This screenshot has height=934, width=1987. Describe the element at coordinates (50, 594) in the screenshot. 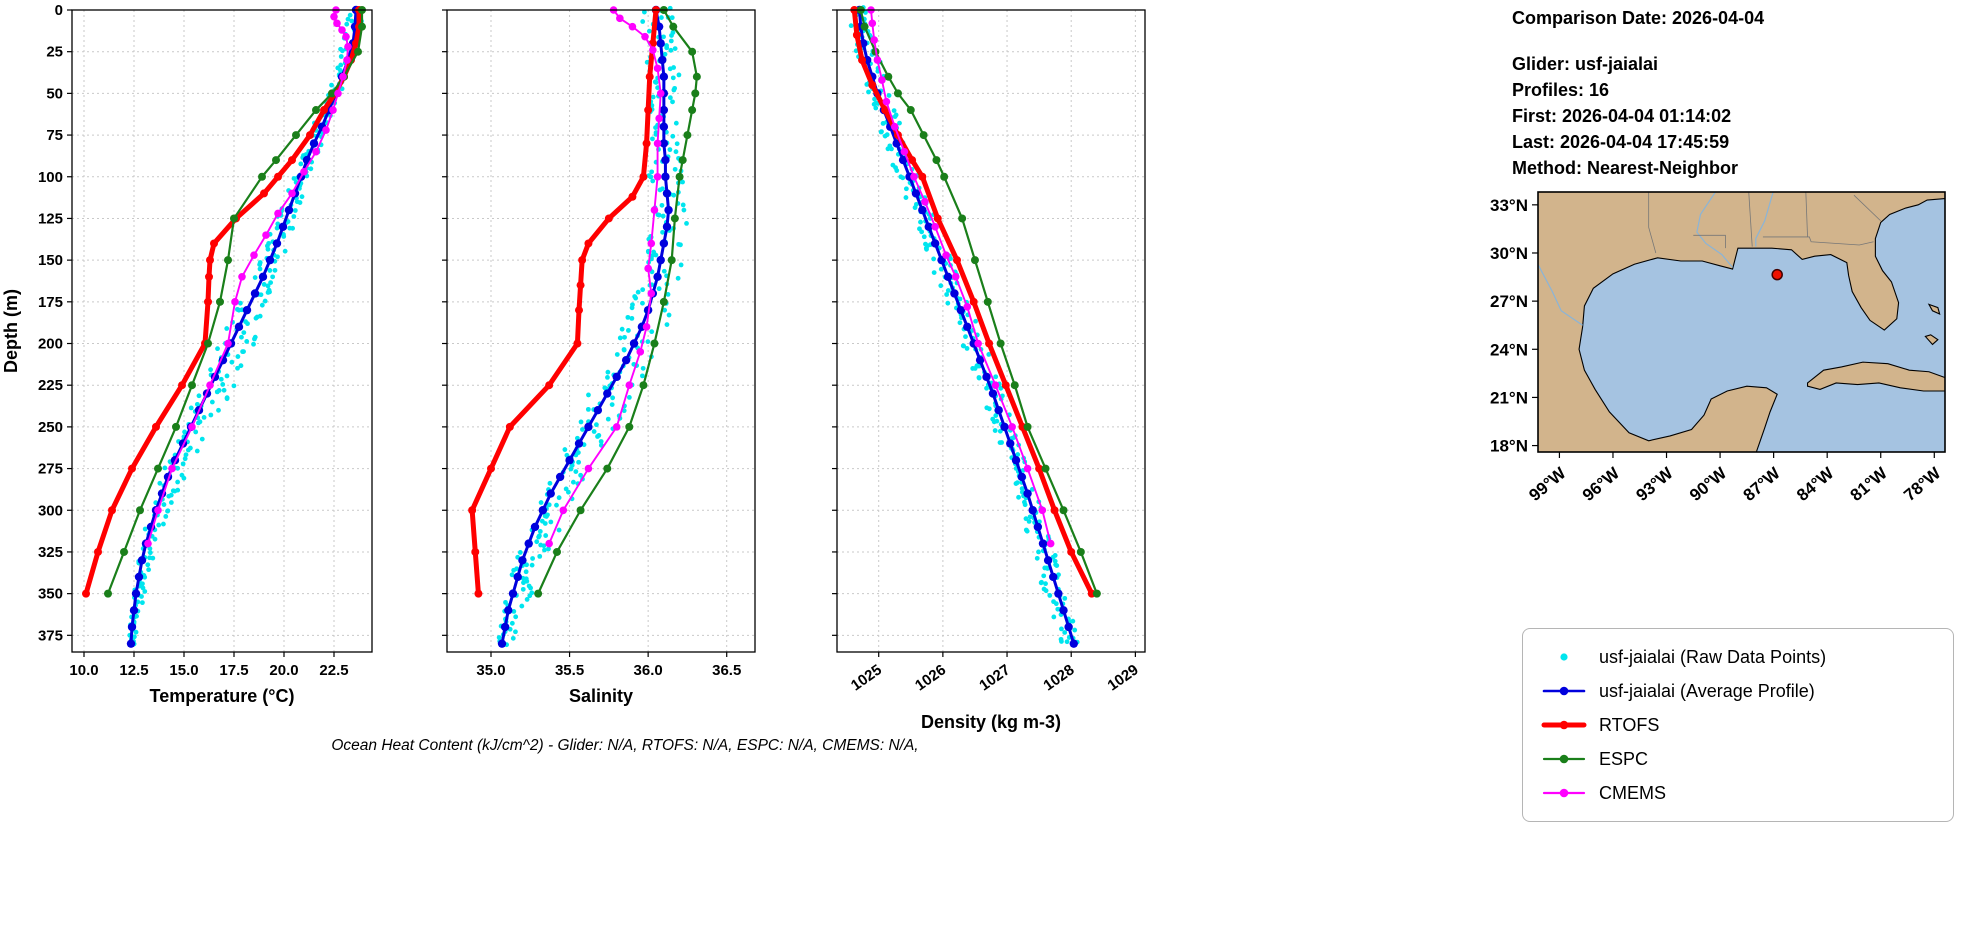

I see `svg-text: 350` at that location.